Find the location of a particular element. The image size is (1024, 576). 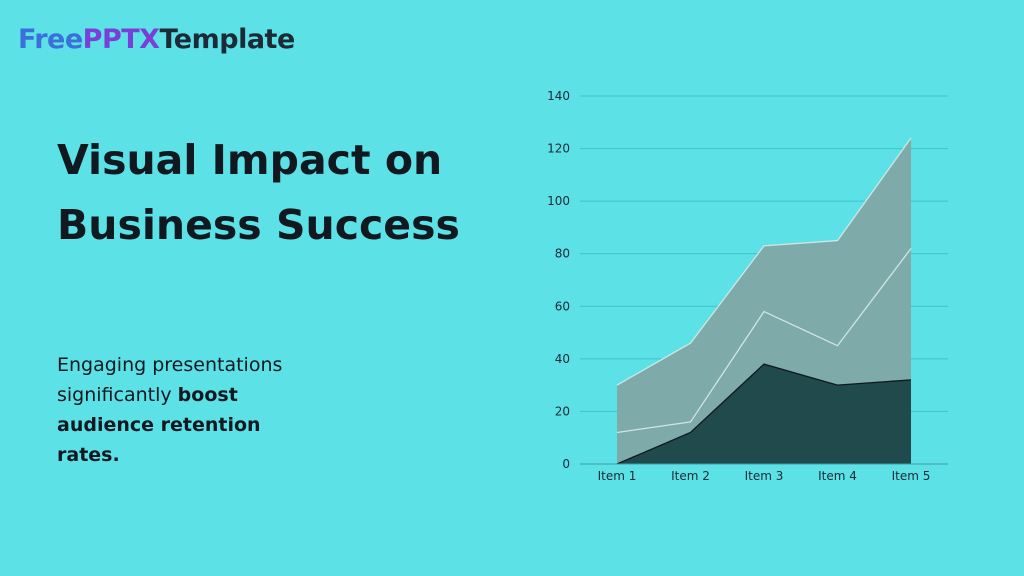

chart-x-tick-labels: Item 1 Item 2 Item 3 Item 4 Item 5 is located at coordinates (764, 476).